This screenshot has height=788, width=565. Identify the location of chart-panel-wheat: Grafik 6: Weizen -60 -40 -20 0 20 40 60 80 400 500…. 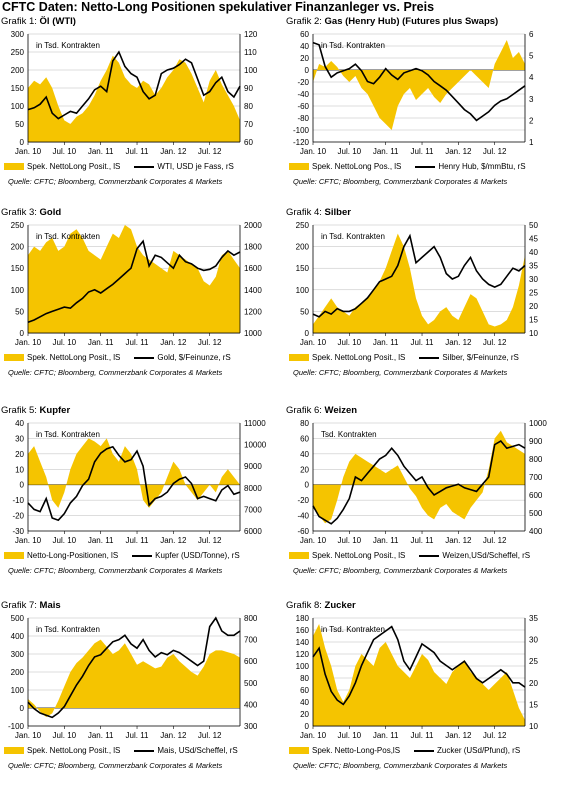
(425, 499).